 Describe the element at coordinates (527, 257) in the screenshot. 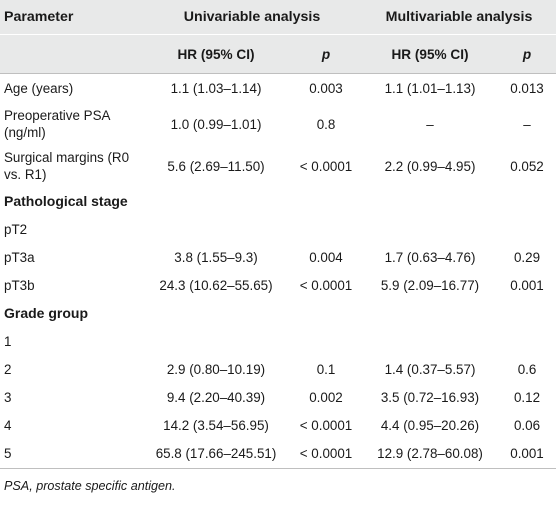

I see `multi-p-cell: 0.29` at that location.